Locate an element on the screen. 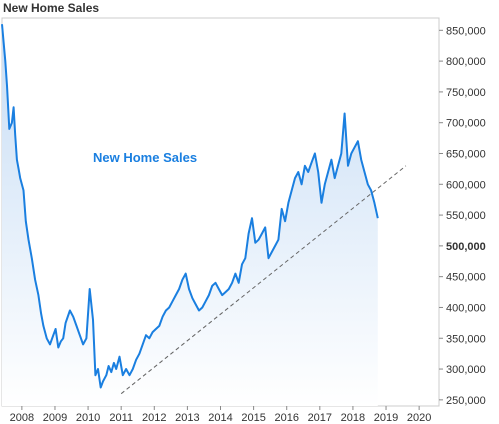  x-tick-label: 2020 is located at coordinates (419, 418).